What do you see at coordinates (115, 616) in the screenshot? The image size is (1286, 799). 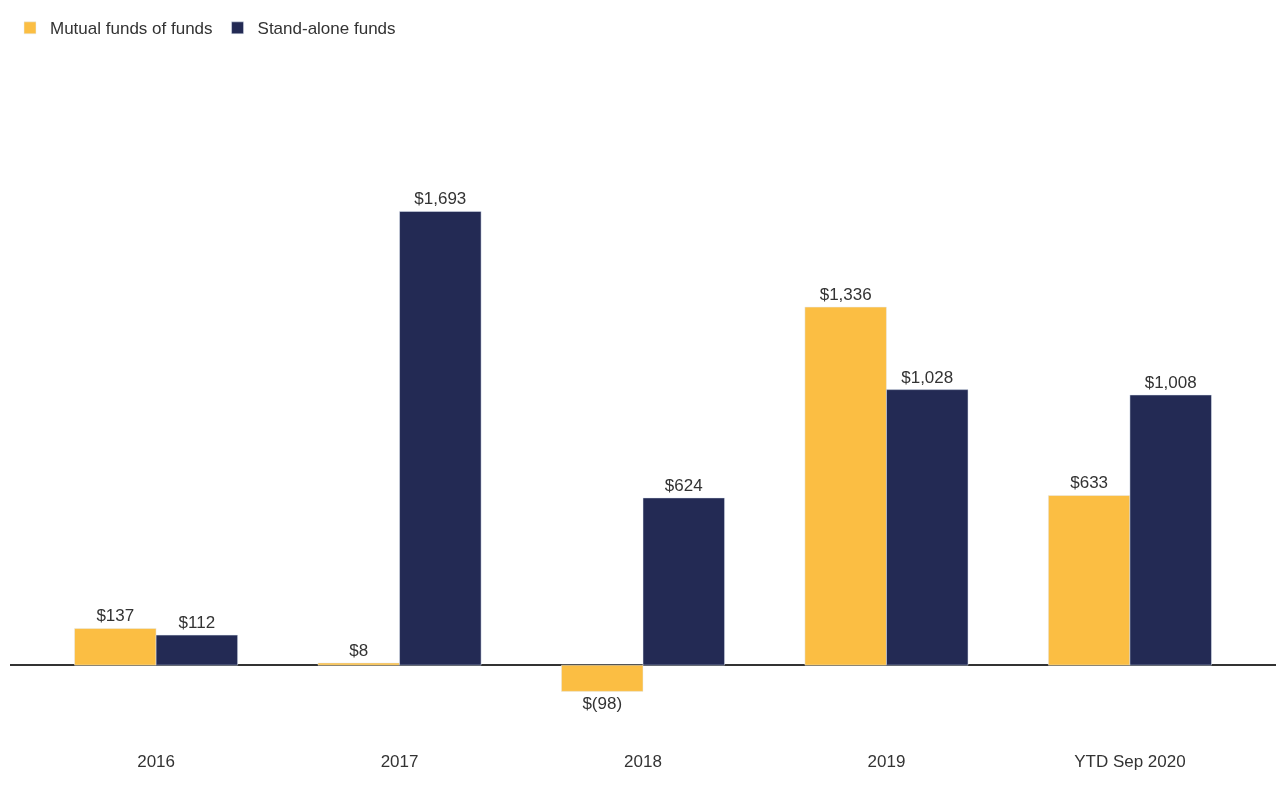 I see `data-label: $137` at bounding box center [115, 616].